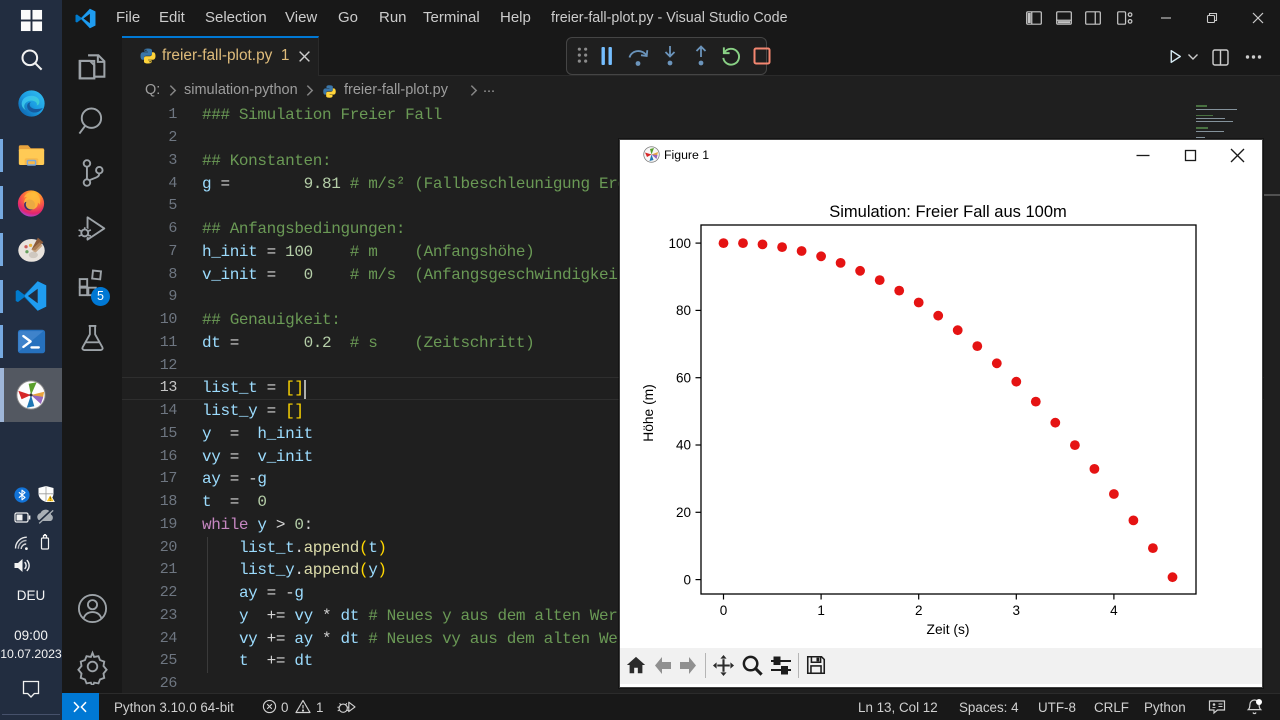 This screenshot has width=1280, height=720. What do you see at coordinates (821, 610) in the screenshot?
I see `svg-text: 1` at bounding box center [821, 610].